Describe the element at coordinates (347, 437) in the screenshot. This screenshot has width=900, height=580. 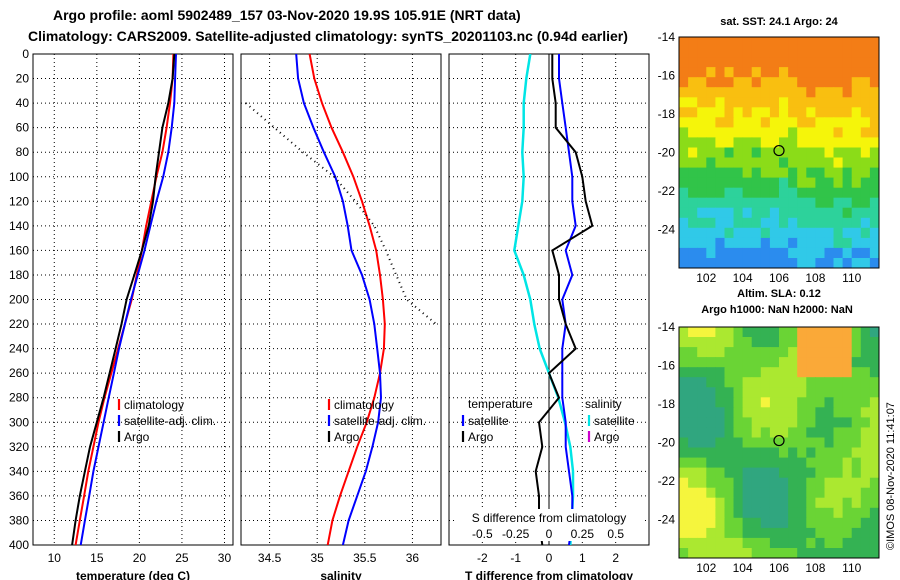
I see `legend-label: Argo` at that location.